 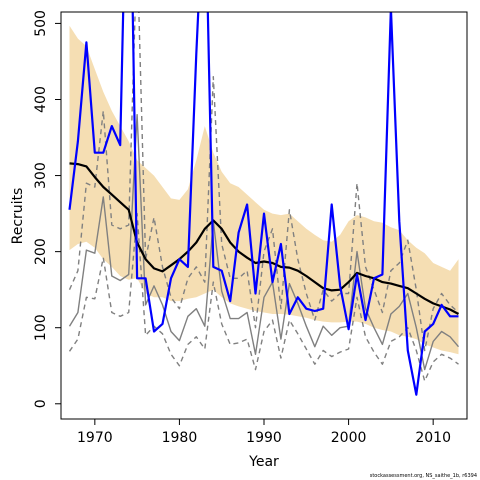 What do you see at coordinates (18, 216) in the screenshot?
I see `y-axis-label: Recruits` at bounding box center [18, 216].